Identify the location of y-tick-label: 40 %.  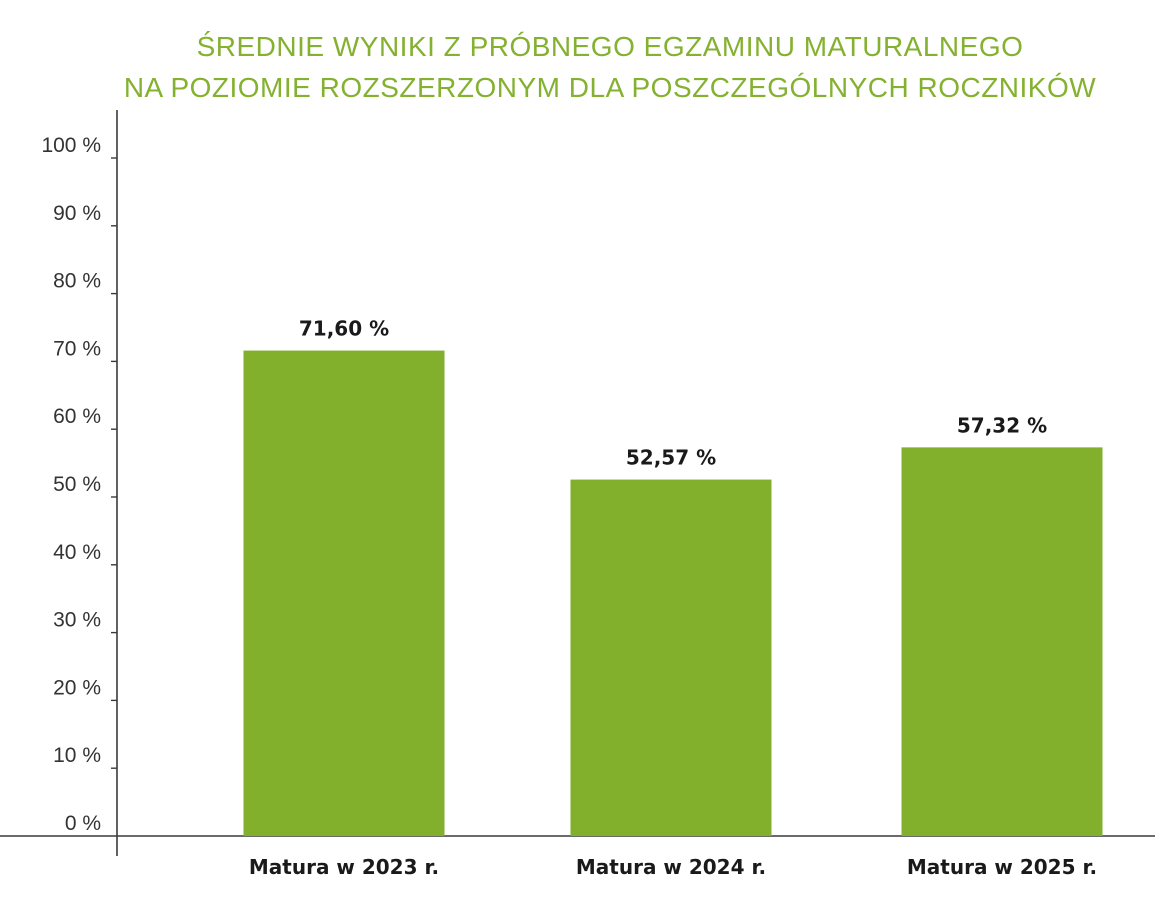
(77, 552).